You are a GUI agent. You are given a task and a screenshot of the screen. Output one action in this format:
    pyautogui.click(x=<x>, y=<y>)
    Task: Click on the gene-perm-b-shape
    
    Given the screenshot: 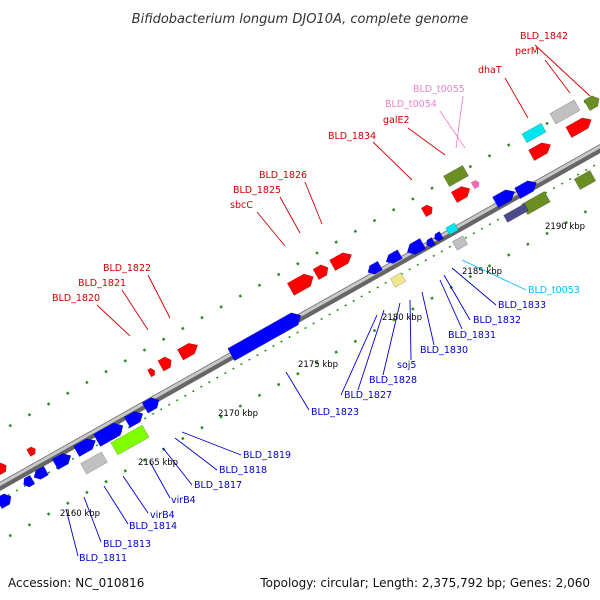 What is the action you would take?
    pyautogui.click(x=578, y=128)
    